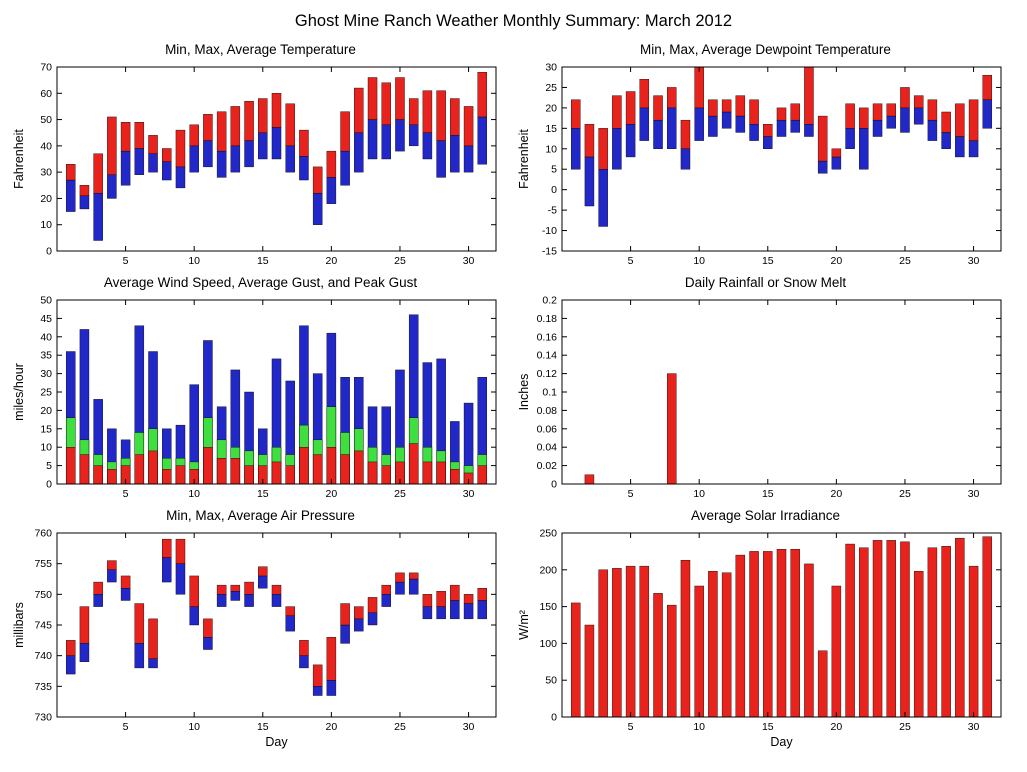  What do you see at coordinates (43, 595) in the screenshot?
I see `svg-text: 750` at bounding box center [43, 595].